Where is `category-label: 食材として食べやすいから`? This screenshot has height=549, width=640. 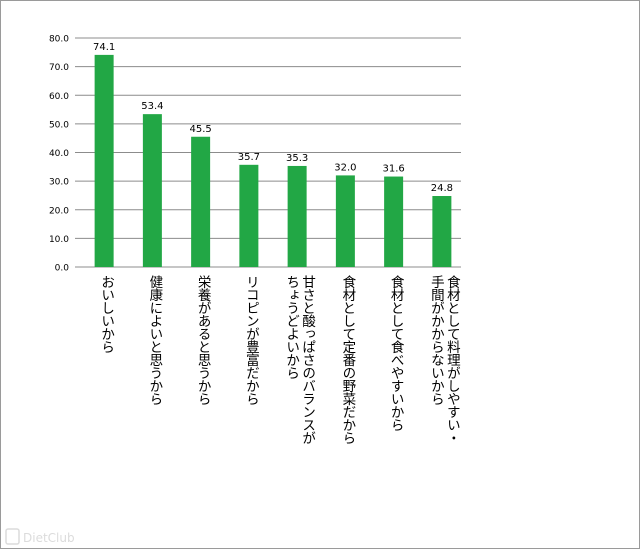
category-label: 食材として食べやすいから is located at coordinates (395, 353).